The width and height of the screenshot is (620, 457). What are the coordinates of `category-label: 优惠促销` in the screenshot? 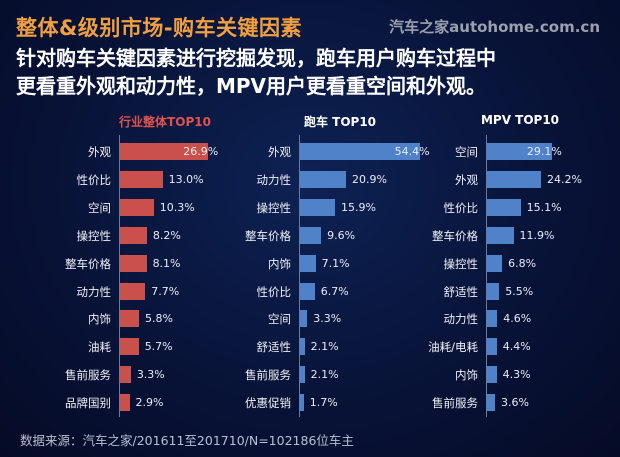 It's located at (268, 403).